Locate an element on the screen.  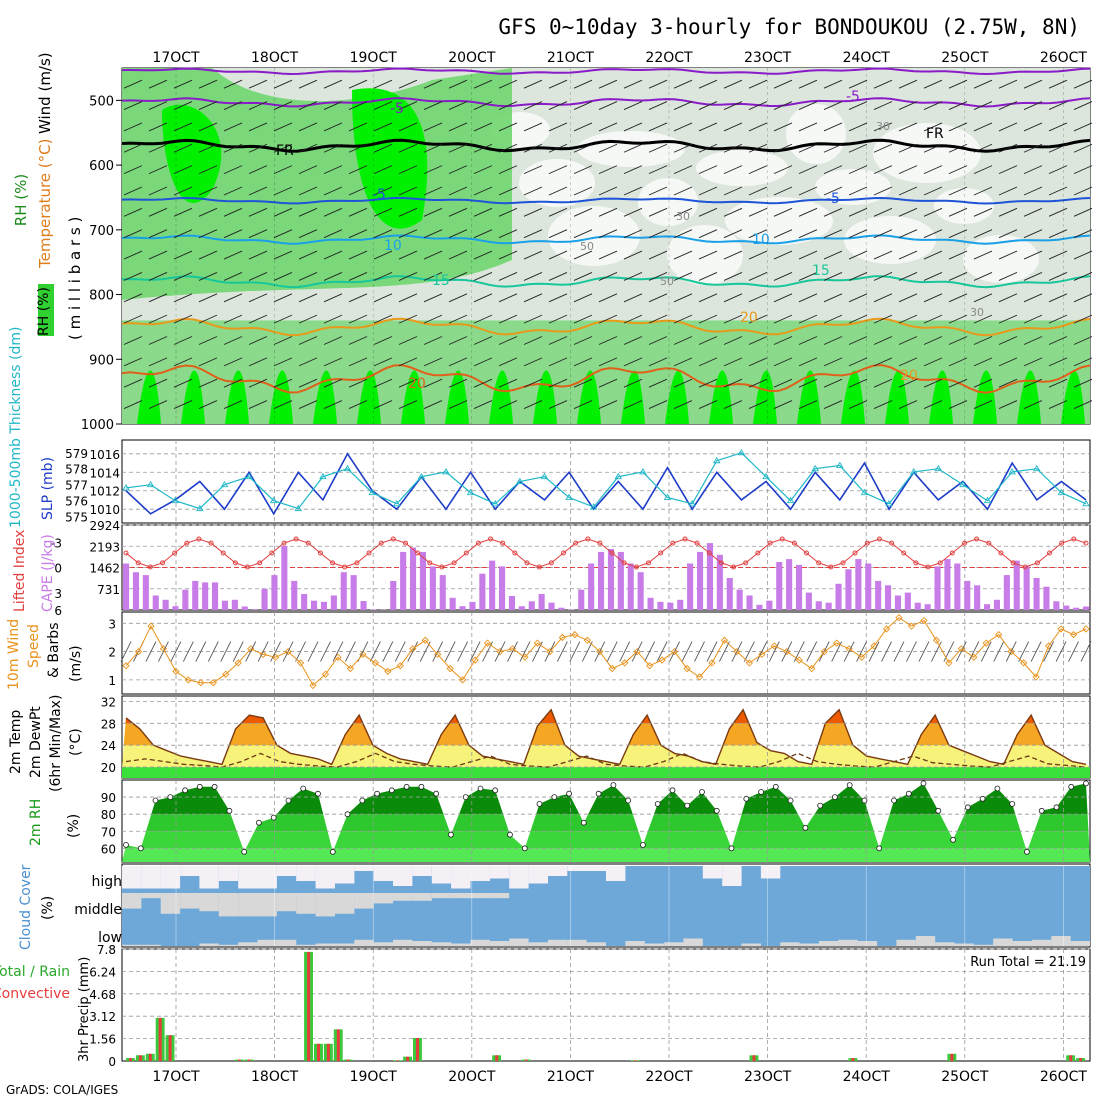
top-tick-label: 19OCT is located at coordinates (374, 58).